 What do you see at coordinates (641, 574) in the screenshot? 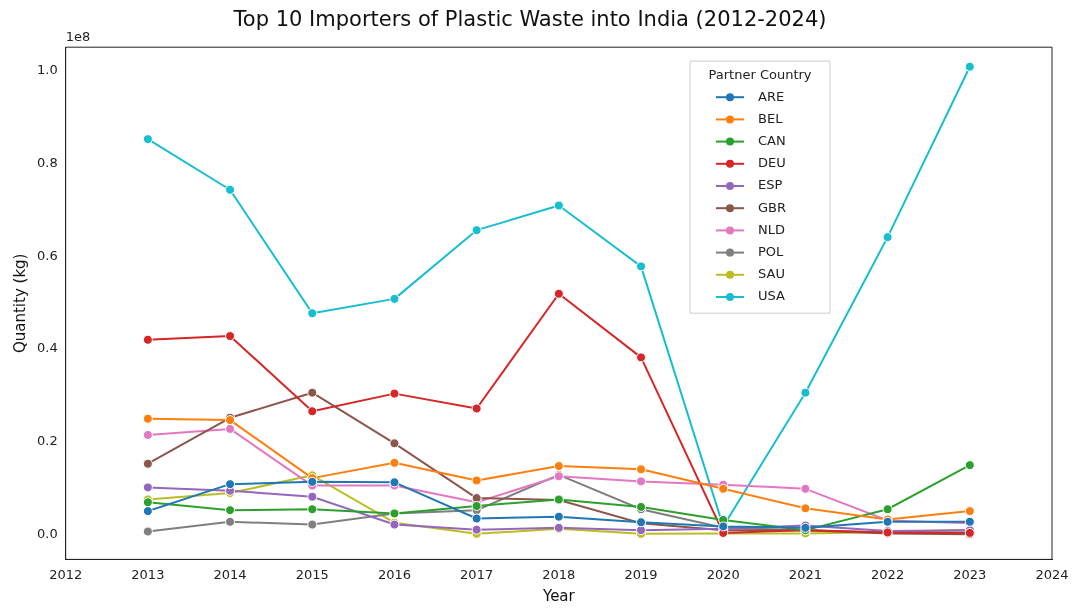
I see `x-tick-label: 2019` at bounding box center [641, 574].